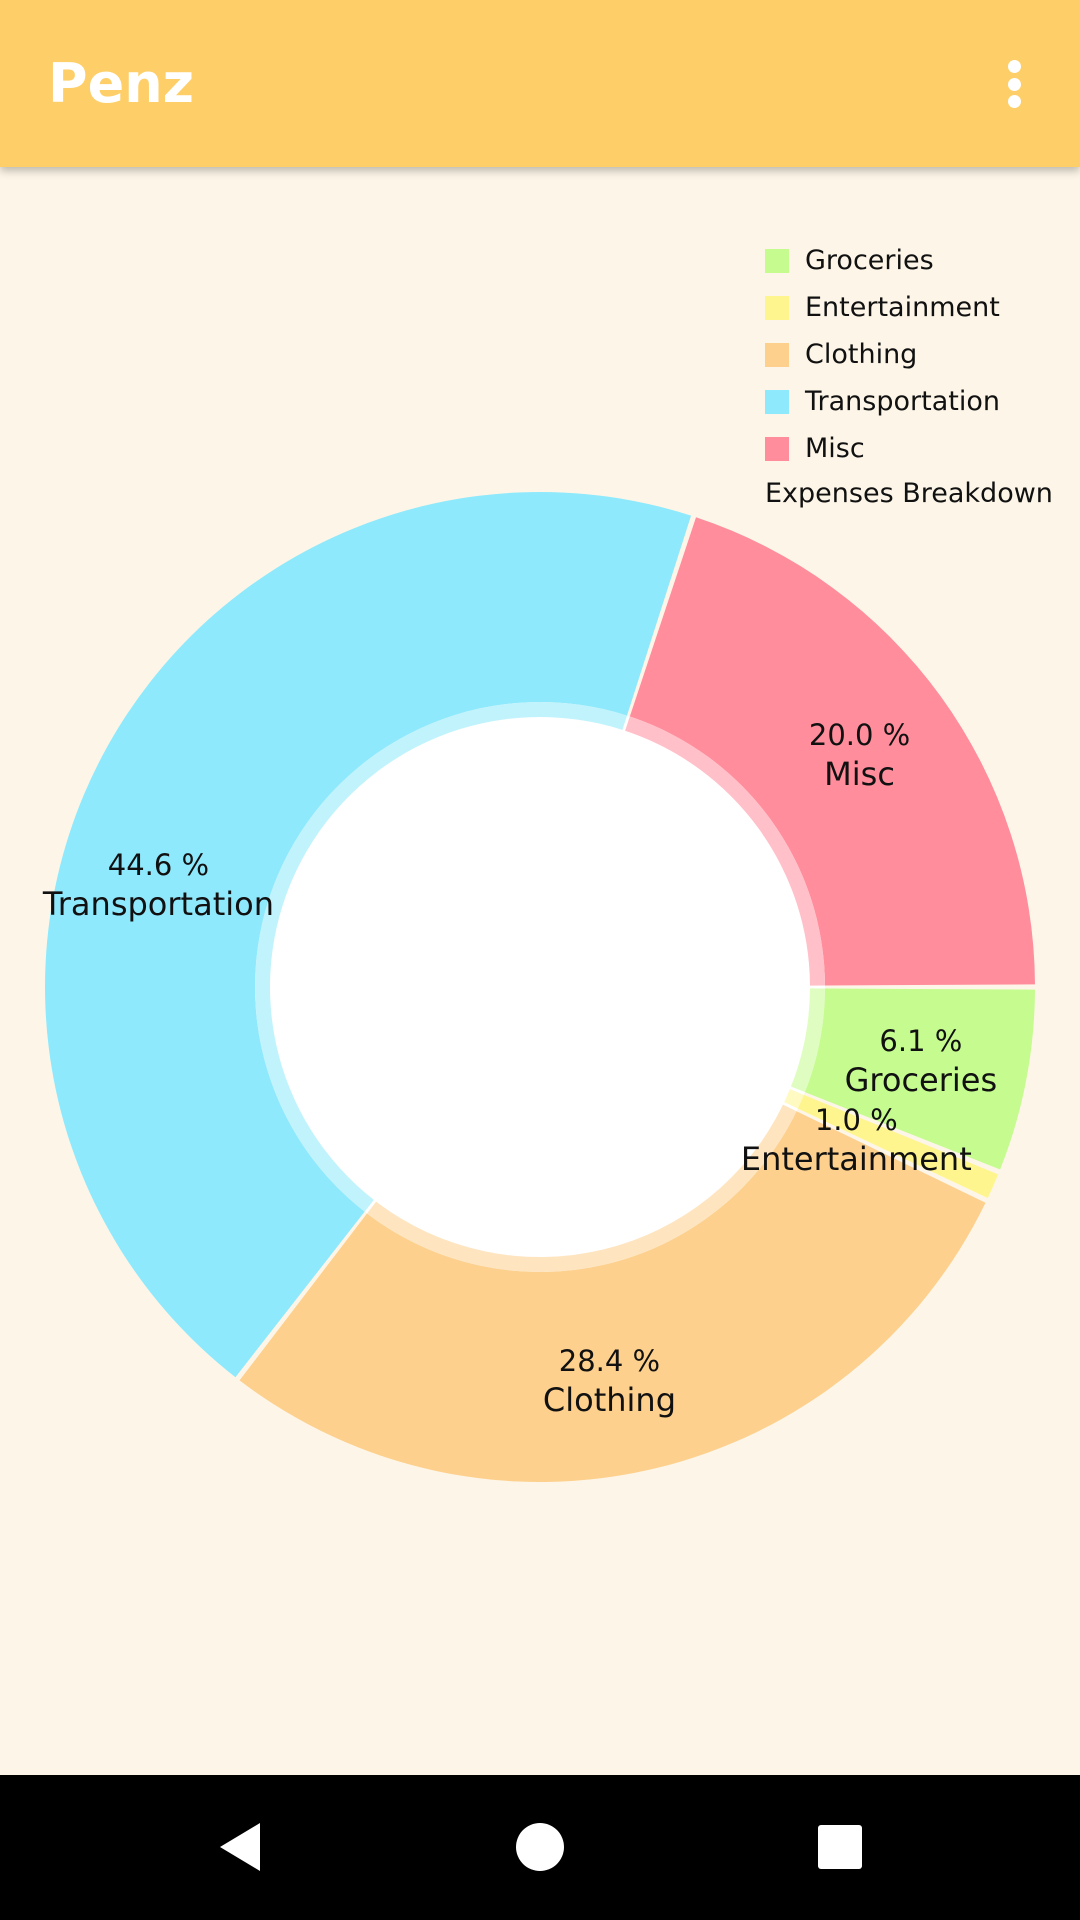 The image size is (1080, 1920). What do you see at coordinates (909, 493) in the screenshot?
I see `chart-description: Expenses Breakdown` at bounding box center [909, 493].